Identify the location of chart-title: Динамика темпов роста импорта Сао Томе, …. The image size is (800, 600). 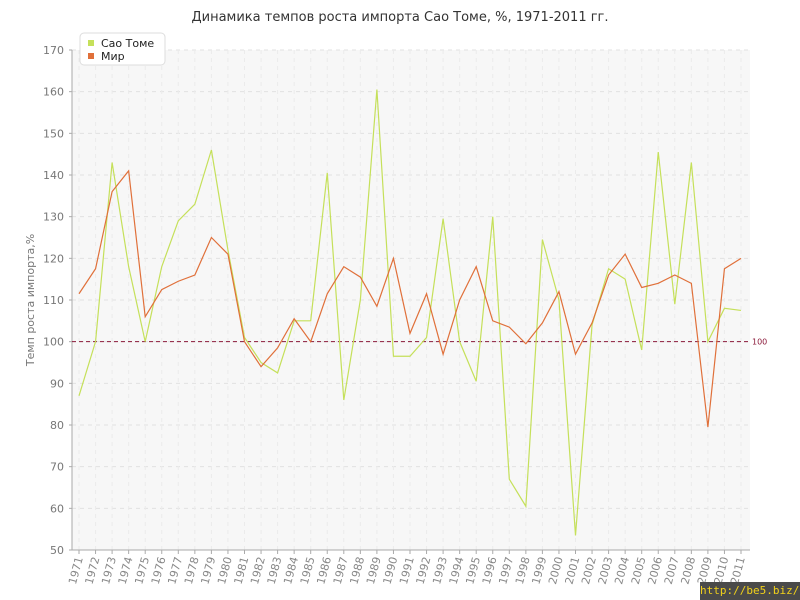
(400, 17).